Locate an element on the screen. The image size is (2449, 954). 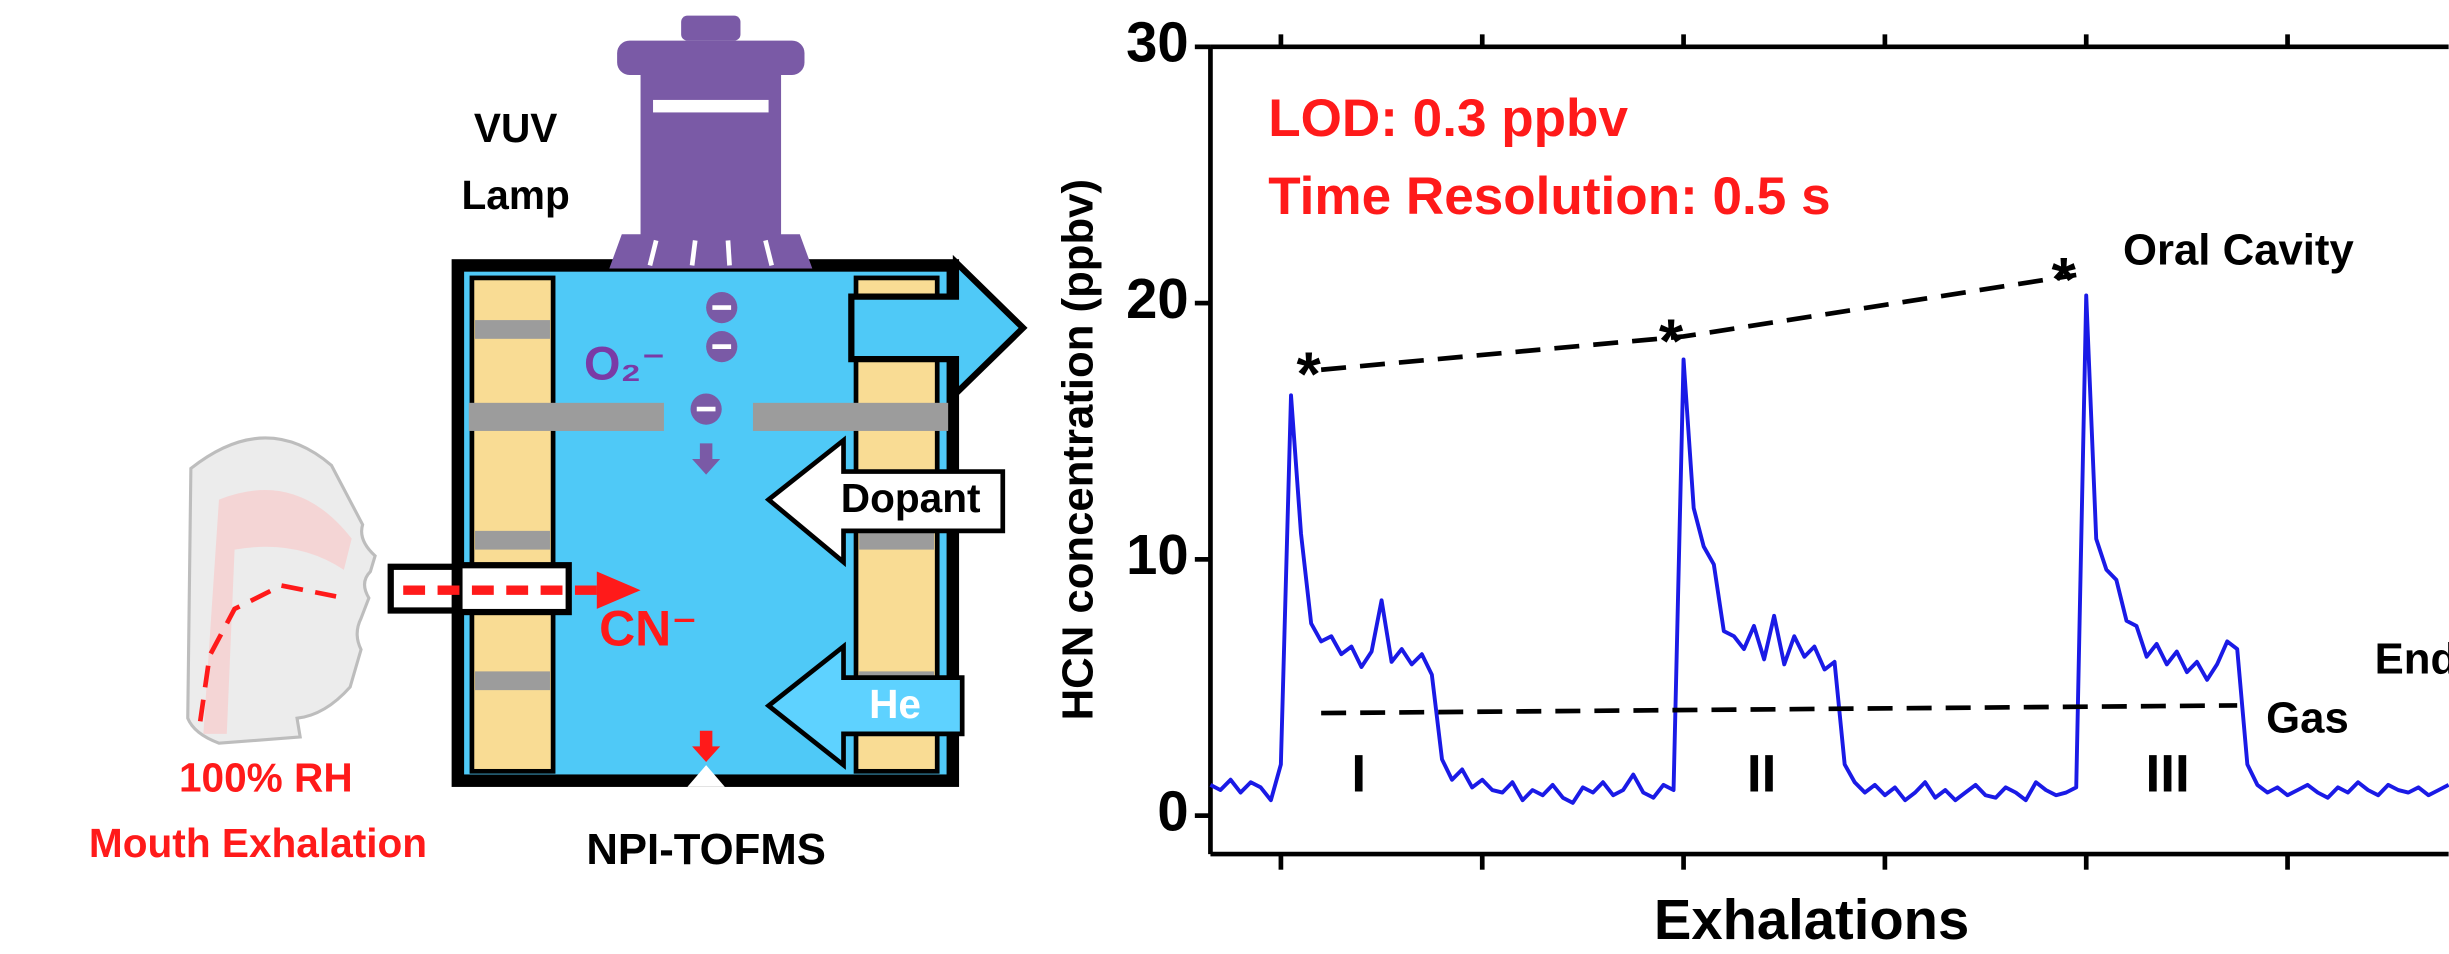
airway is located at coordinates (277, 612).